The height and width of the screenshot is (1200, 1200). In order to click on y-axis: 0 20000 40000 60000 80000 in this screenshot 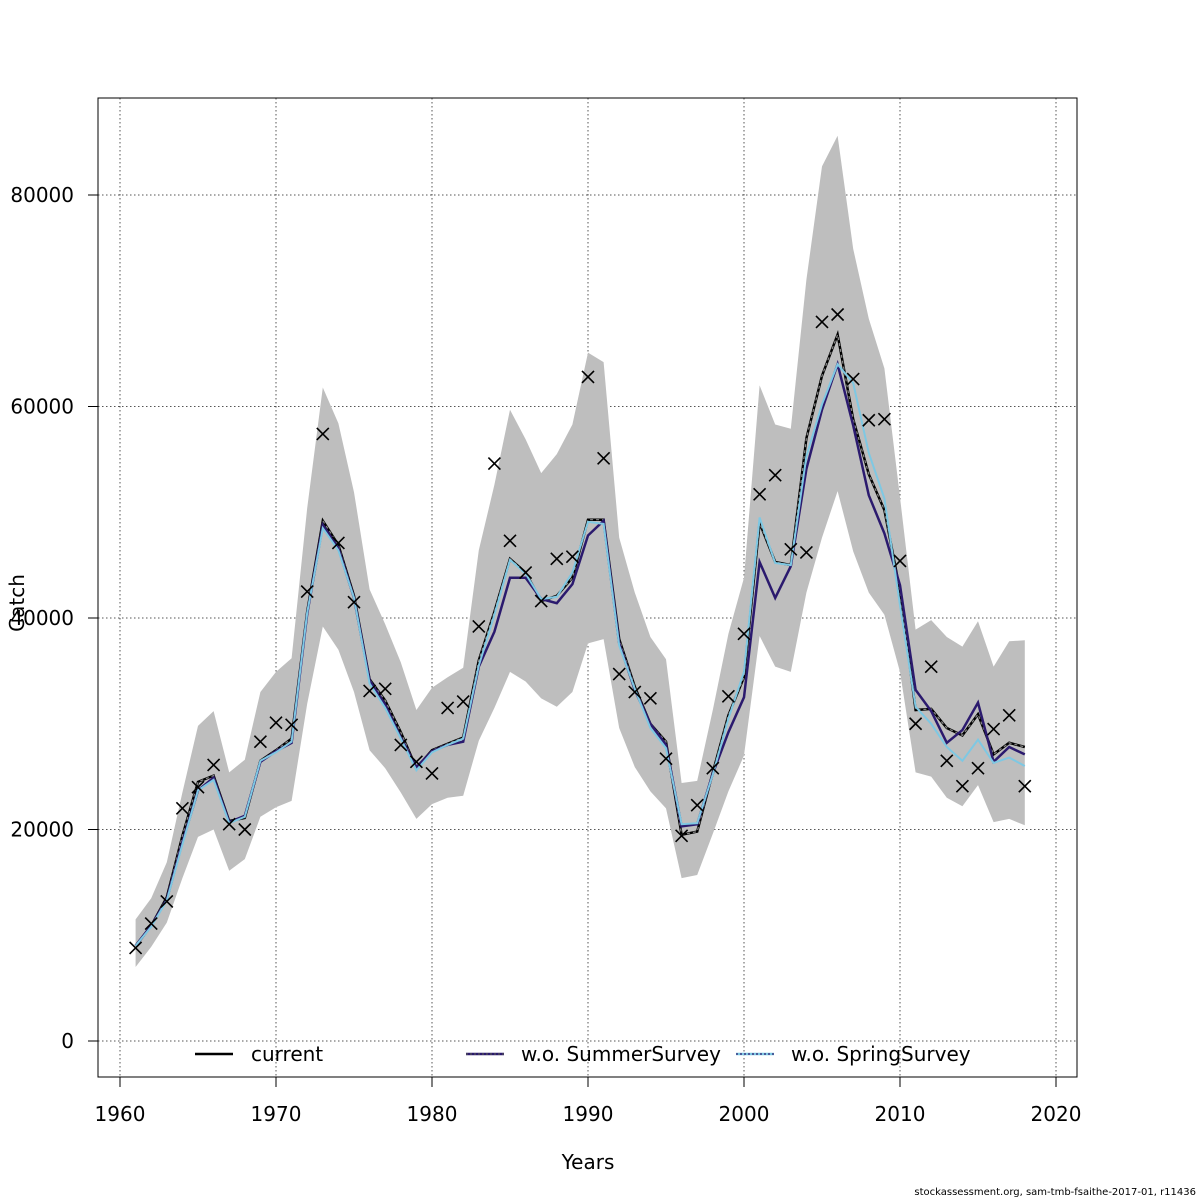, I will do `click(54, 618)`.